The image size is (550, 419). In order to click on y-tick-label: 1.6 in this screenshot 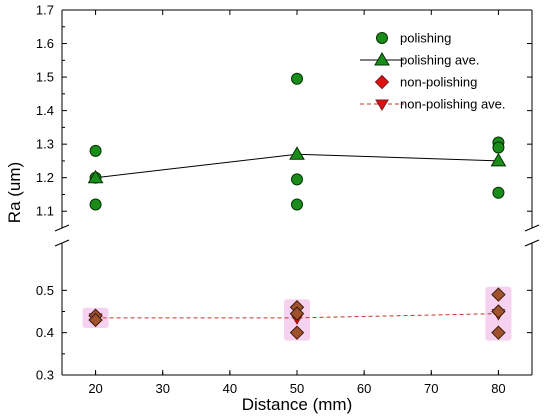, I will do `click(45, 43)`.